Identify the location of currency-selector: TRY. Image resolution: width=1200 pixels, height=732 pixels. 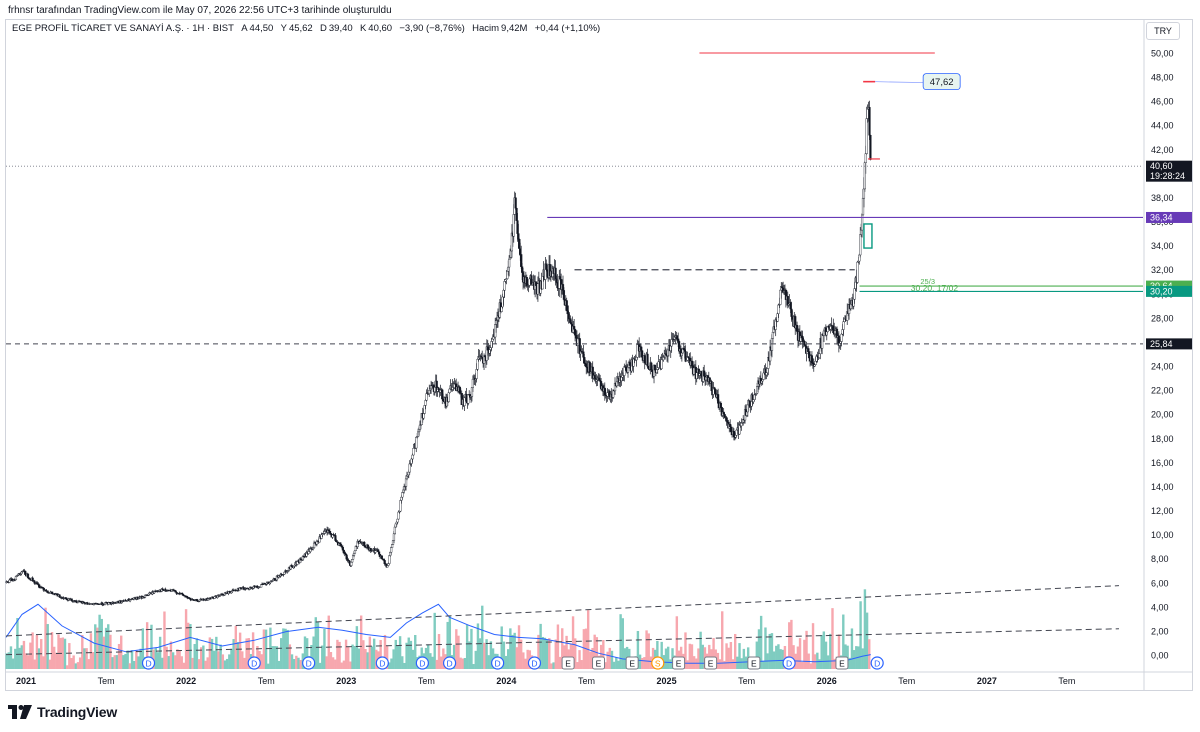
(1163, 31).